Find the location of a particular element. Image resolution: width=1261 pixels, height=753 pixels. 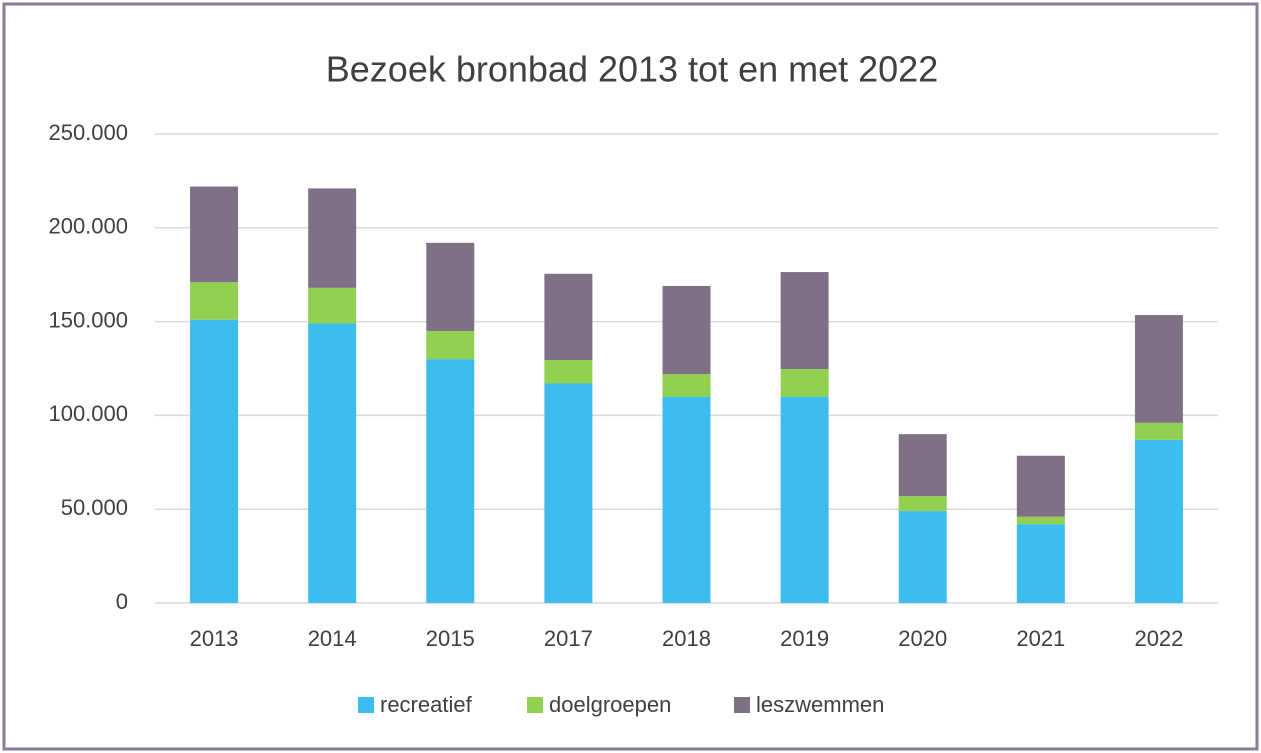

x-tick-label: 2014 is located at coordinates (332, 638).